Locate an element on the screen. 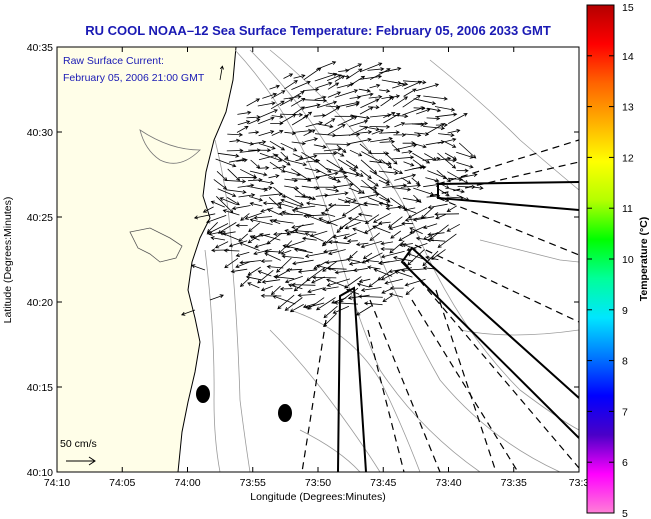 This screenshot has height=519, width=651. colorbar-tick-label: 5 is located at coordinates (625, 513).